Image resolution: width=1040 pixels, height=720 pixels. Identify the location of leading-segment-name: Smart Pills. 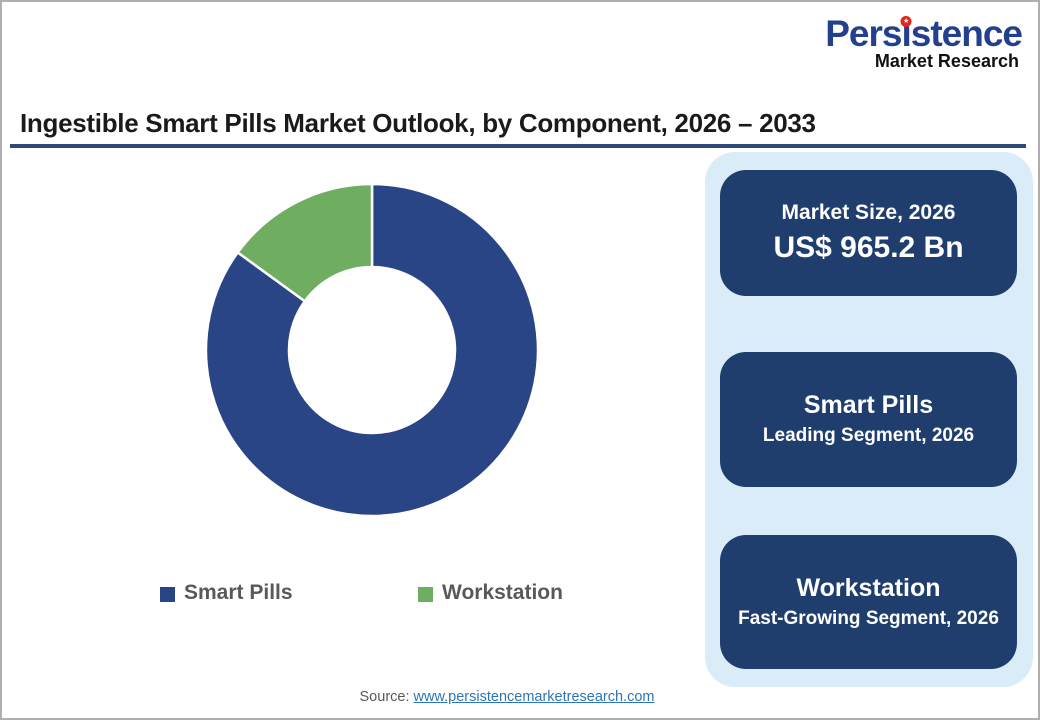
(868, 405).